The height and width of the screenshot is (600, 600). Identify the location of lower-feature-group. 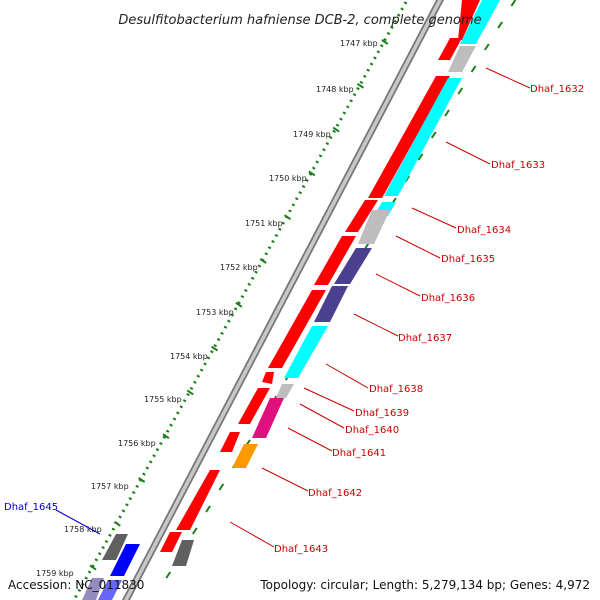
(111, 567).